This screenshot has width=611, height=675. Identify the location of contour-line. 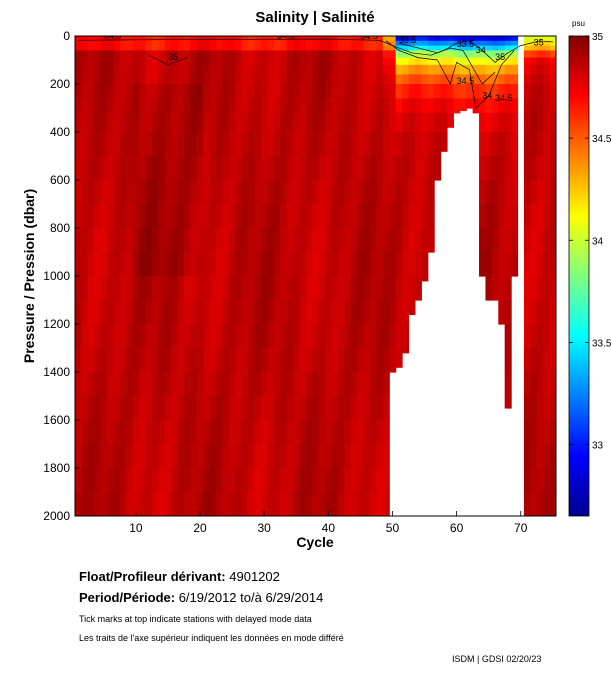
(447, 63).